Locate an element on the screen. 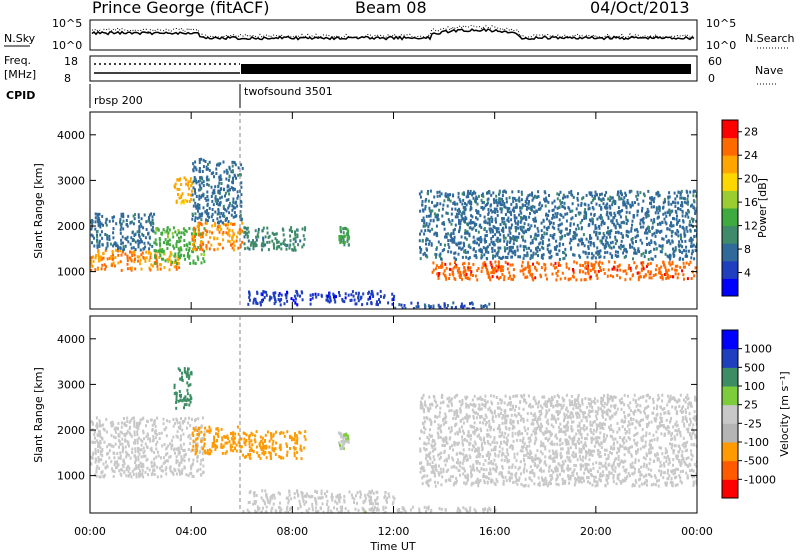 The height and width of the screenshot is (554, 800). noise-tick-high-left: 10^5 is located at coordinates (67, 23).